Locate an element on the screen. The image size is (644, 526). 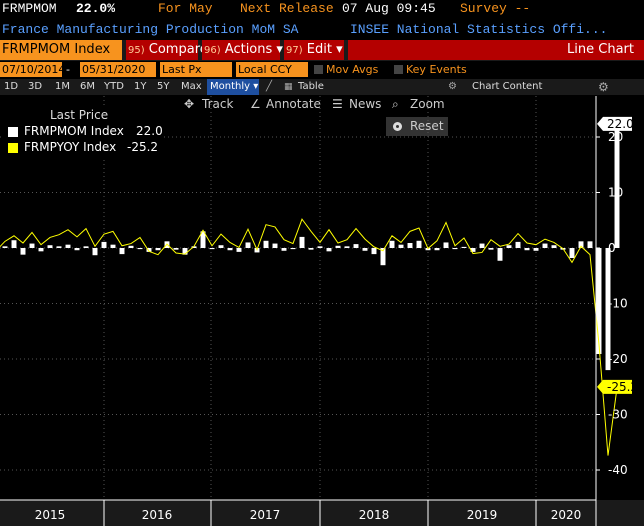
reset-button: Reset is located at coordinates (417, 126).